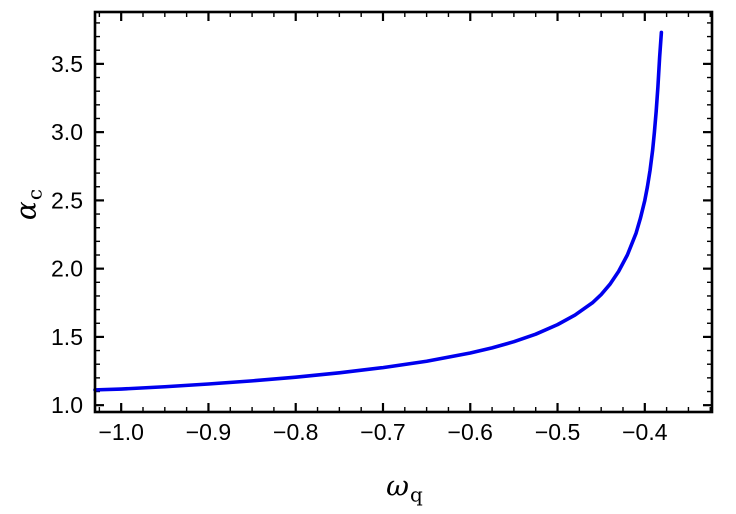 The width and height of the screenshot is (736, 514). I want to click on x-axis-label: ωq, so click(404, 488).